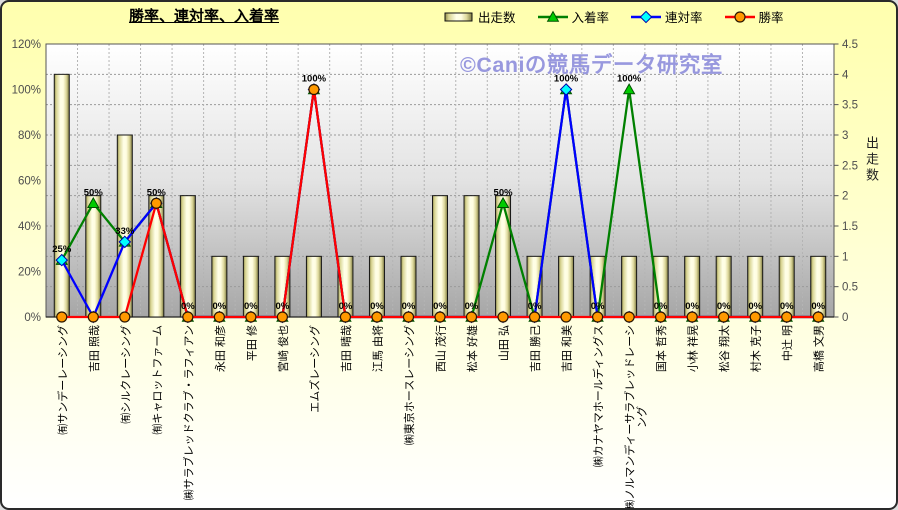  What do you see at coordinates (94, 348) in the screenshot?
I see `category-label: 吉田 照哉` at bounding box center [94, 348].